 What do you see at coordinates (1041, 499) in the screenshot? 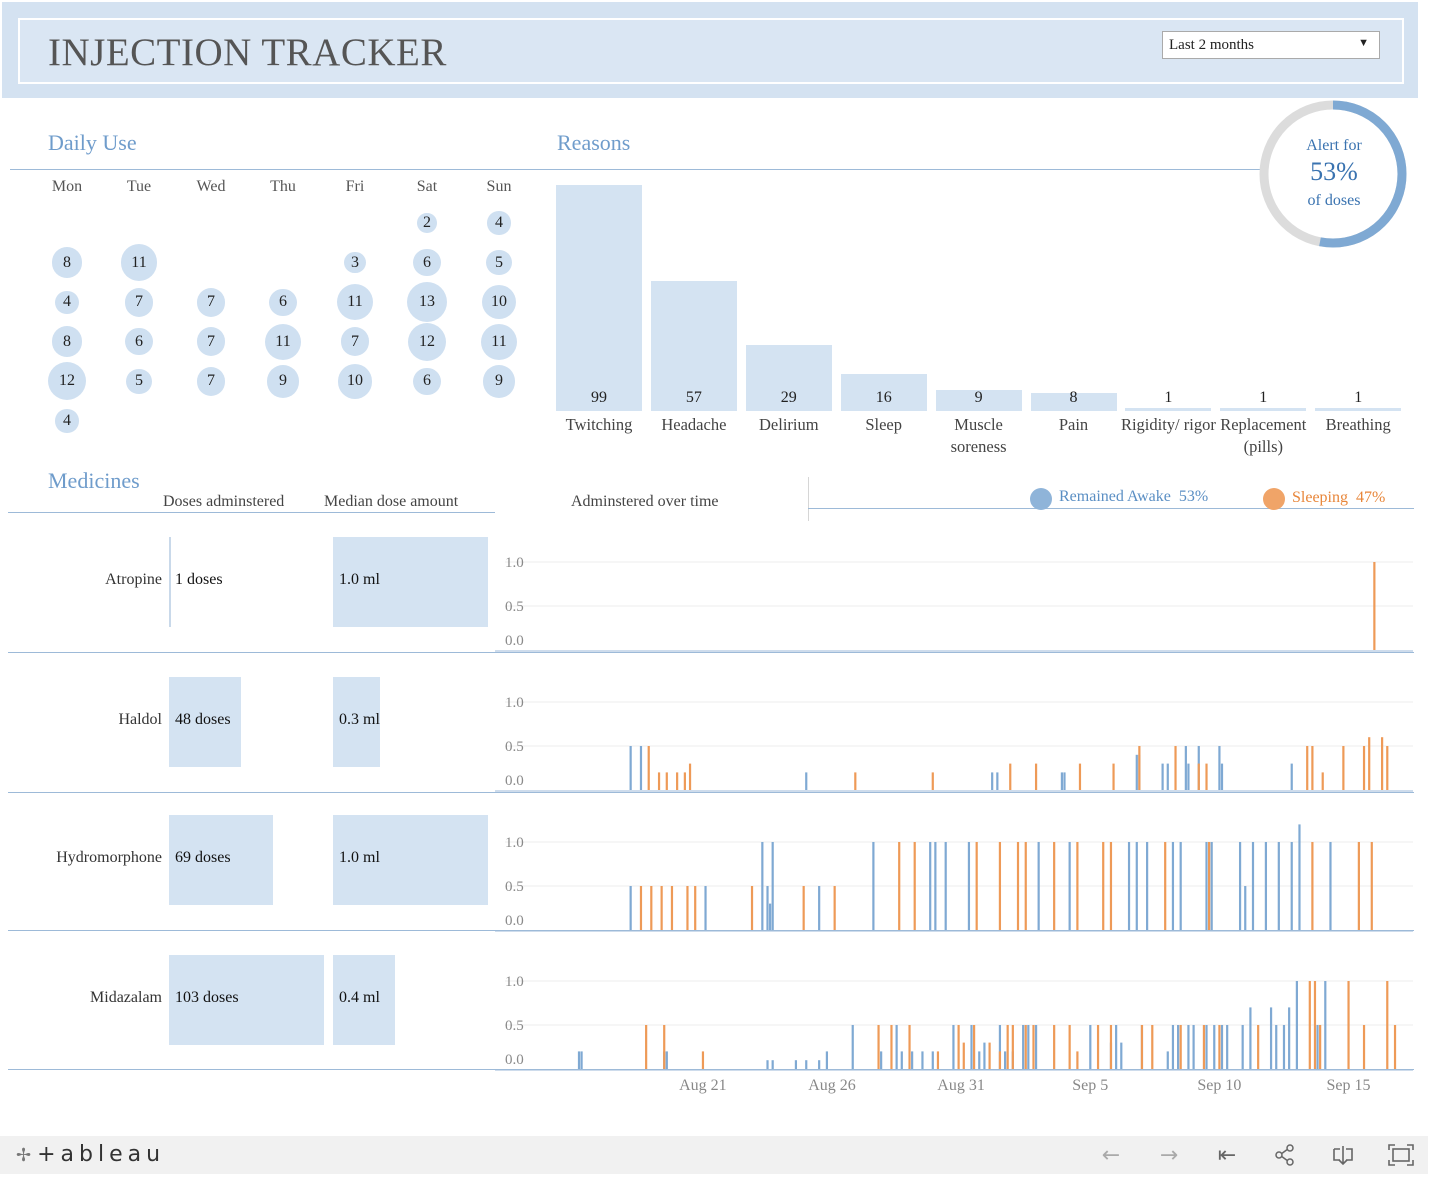
I see `legend-awake-dot` at bounding box center [1041, 499].